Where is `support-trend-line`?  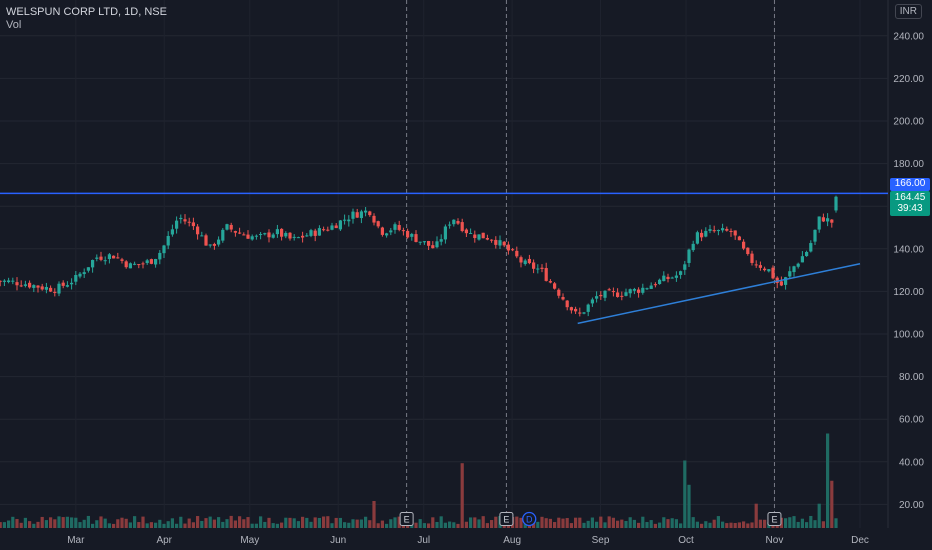
support-trend-line is located at coordinates (719, 293).